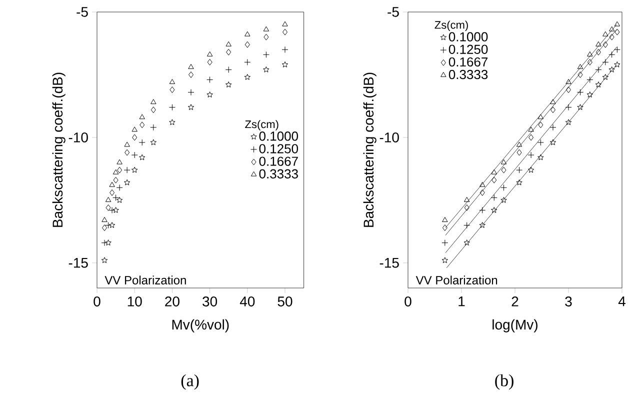 Image resolution: width=633 pixels, height=401 pixels. I want to click on x-axis-title: log(Mv), so click(515, 325).